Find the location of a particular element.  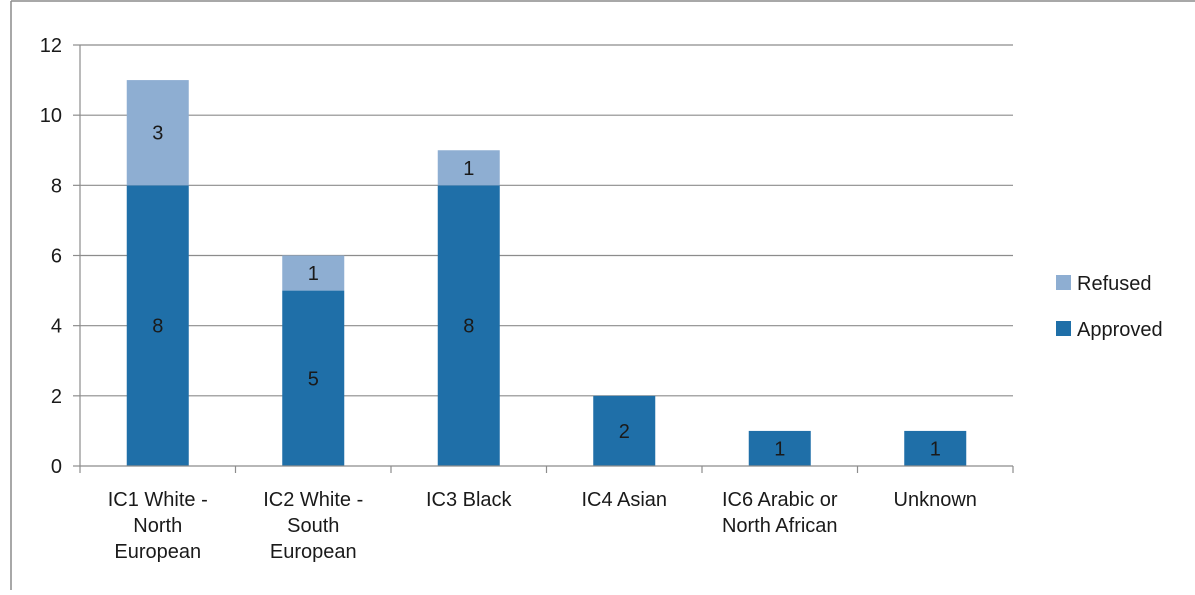

y-tick-label: 0 is located at coordinates (56, 467).